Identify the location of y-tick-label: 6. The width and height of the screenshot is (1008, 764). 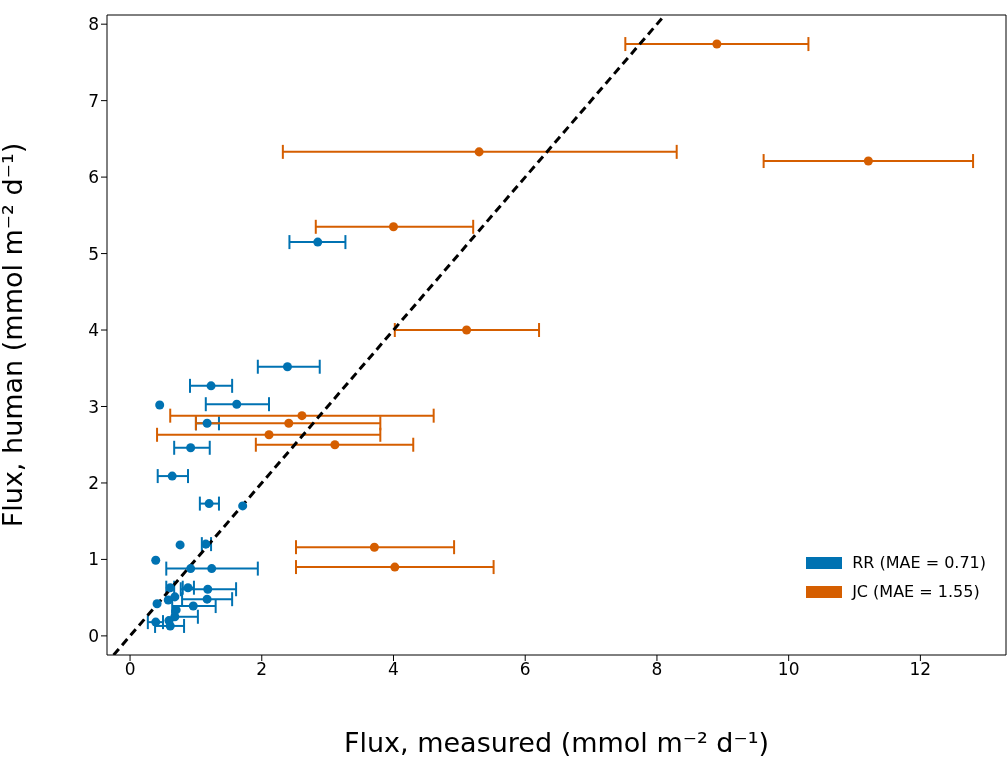
(93, 177).